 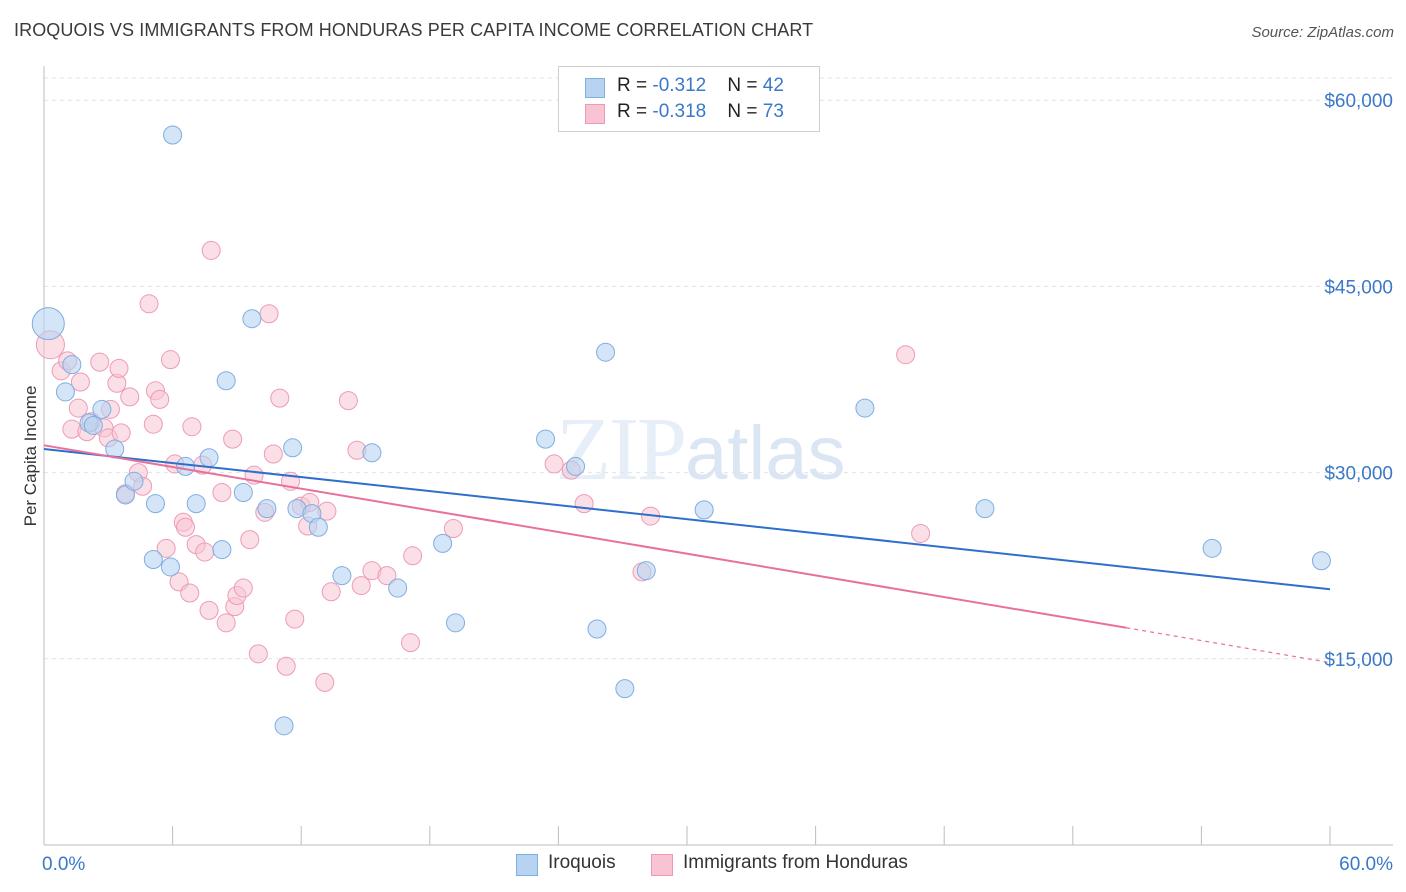 I want to click on x-tick-label-max: 60.0%, so click(x=1366, y=864).